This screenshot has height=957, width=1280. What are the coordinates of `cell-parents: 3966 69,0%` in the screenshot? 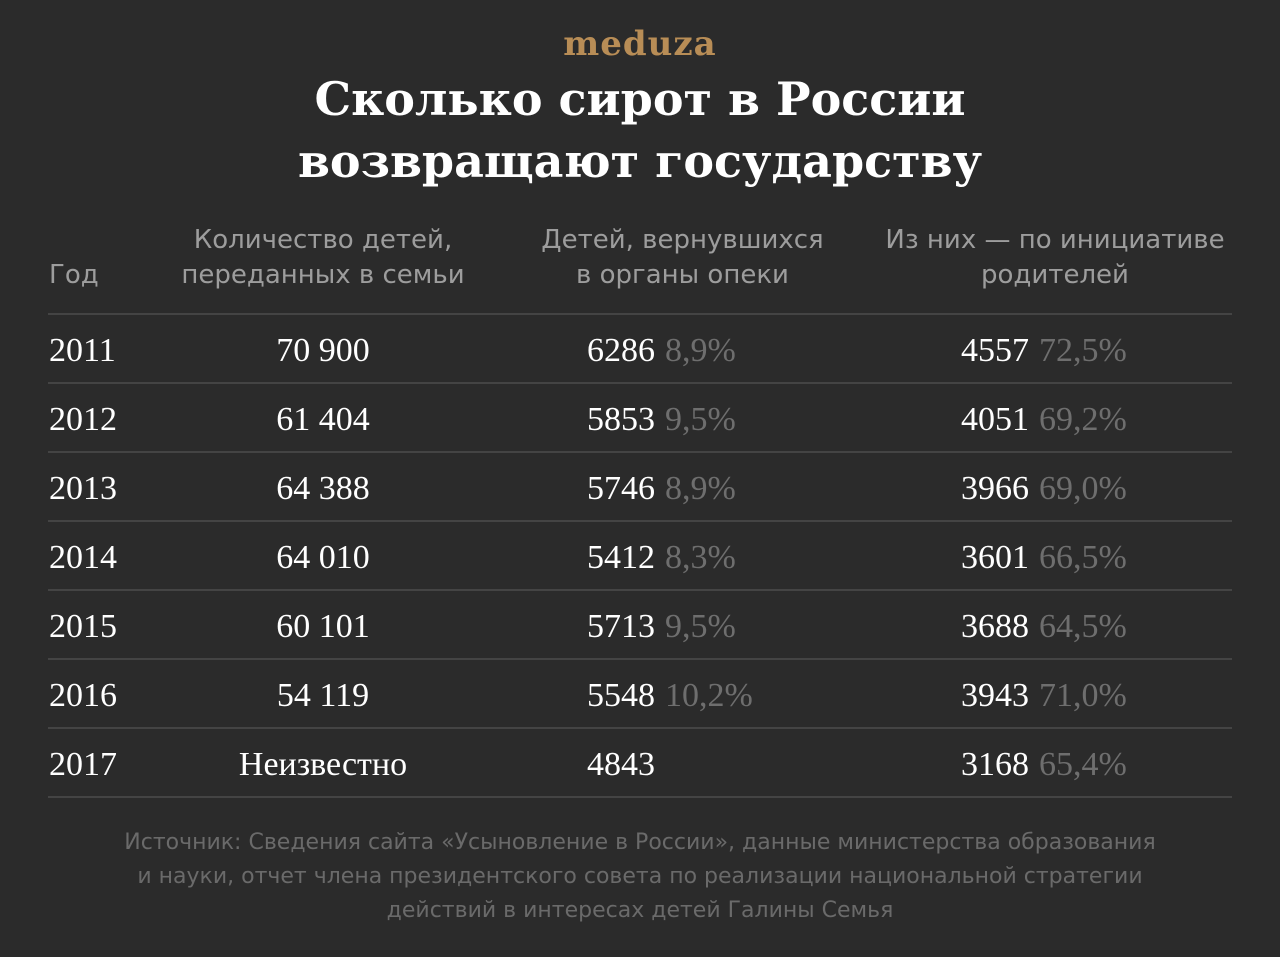 It's located at (1044, 488).